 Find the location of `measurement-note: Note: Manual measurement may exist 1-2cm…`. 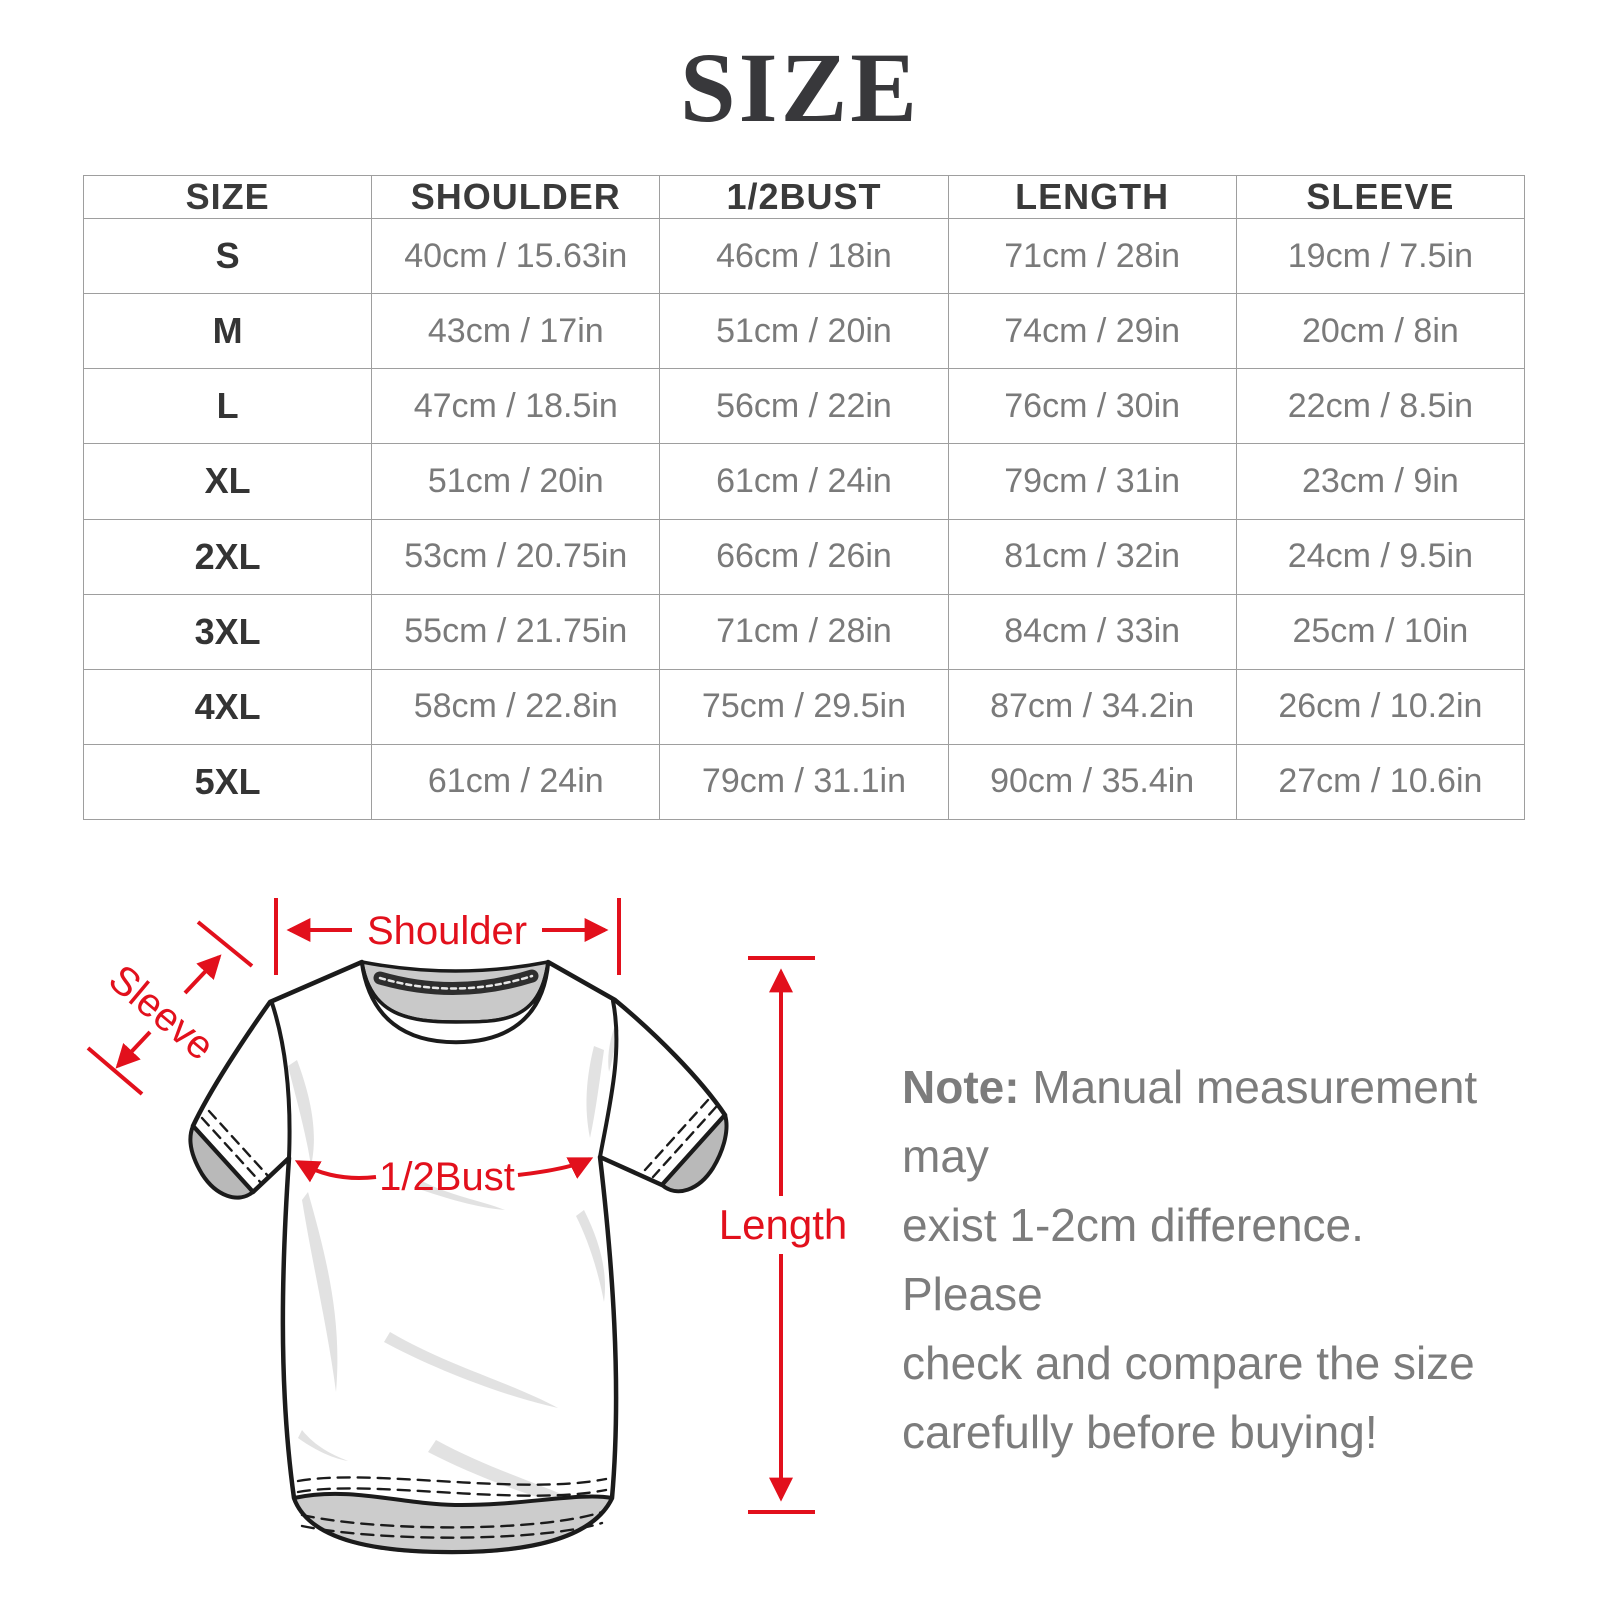

measurement-note: Note: Manual measurement may exist 1-2cm… is located at coordinates (1202, 1260).